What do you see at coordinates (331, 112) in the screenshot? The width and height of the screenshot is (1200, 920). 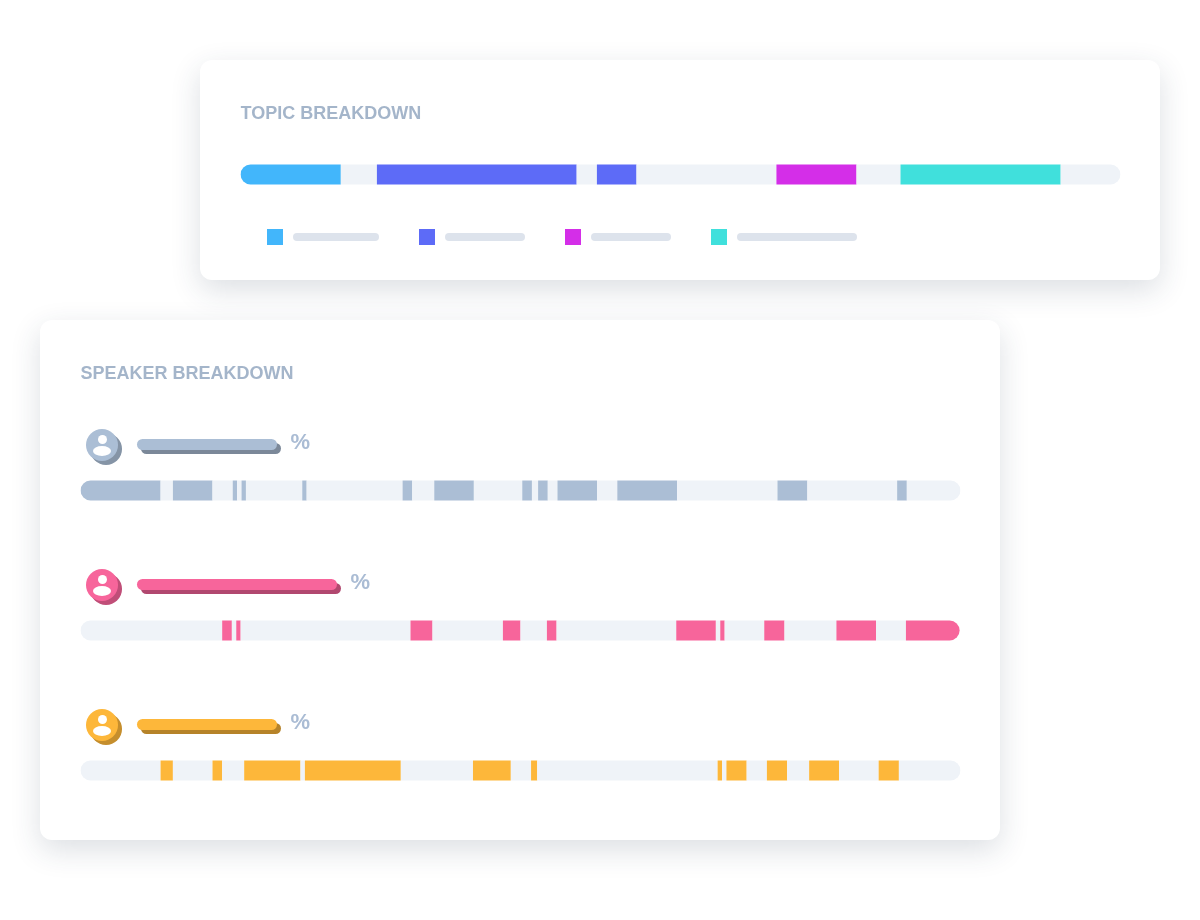 I see `chart-title: TOPIC BREAKDOWN` at bounding box center [331, 112].